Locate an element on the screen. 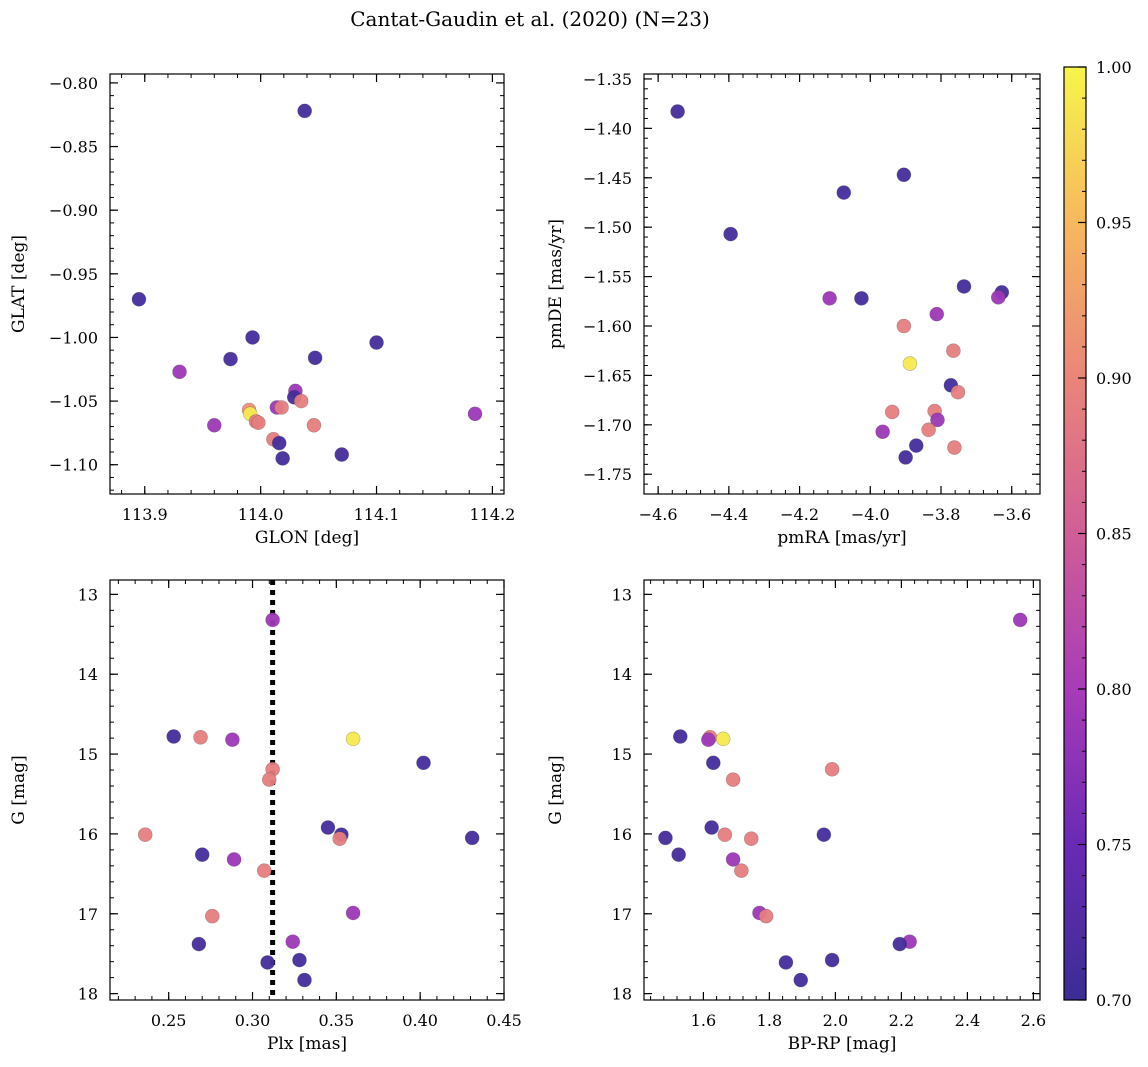 The image size is (1148, 1067). y-tick-label: −1.05 is located at coordinates (73, 401).